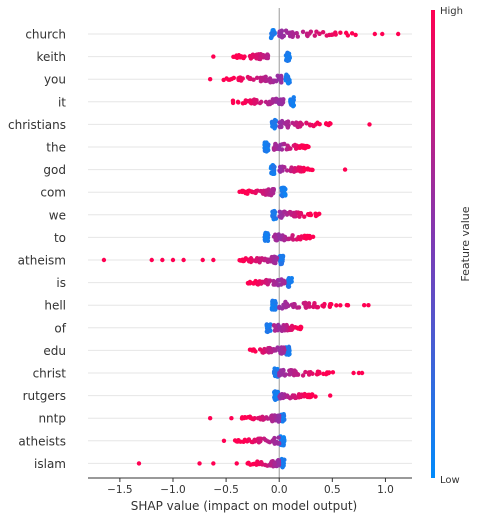 The width and height of the screenshot is (480, 522). I want to click on feature-label-edu: edu, so click(54, 351).